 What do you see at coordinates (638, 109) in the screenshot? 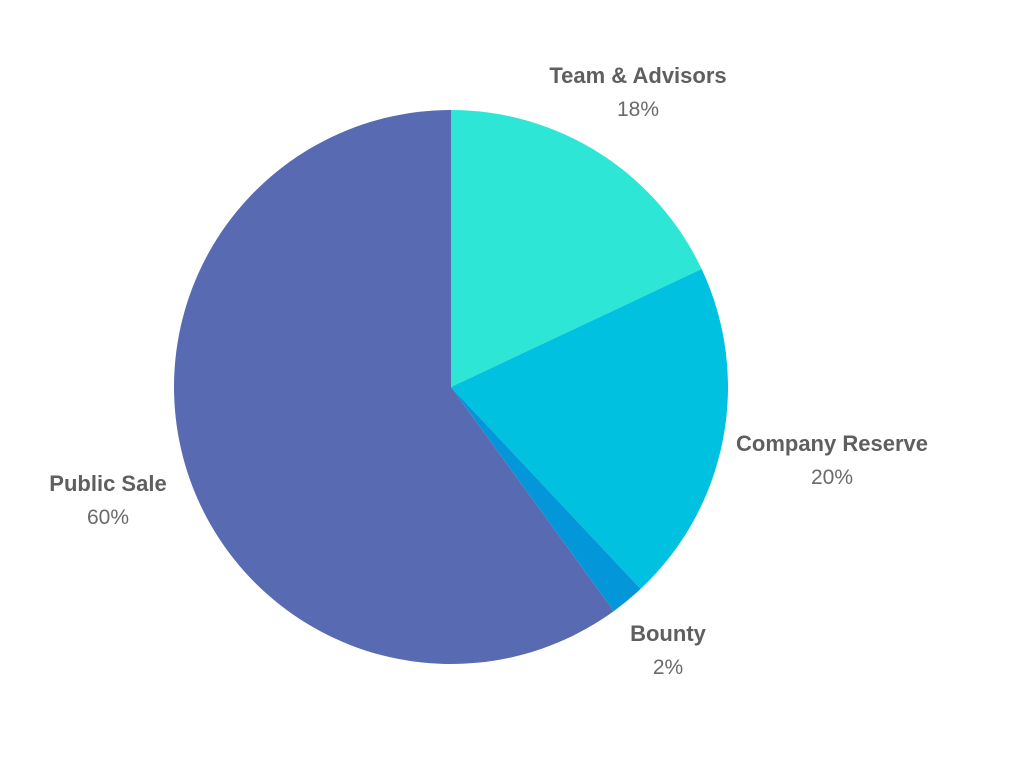
I see `pct-team-advisors: 18%` at bounding box center [638, 109].